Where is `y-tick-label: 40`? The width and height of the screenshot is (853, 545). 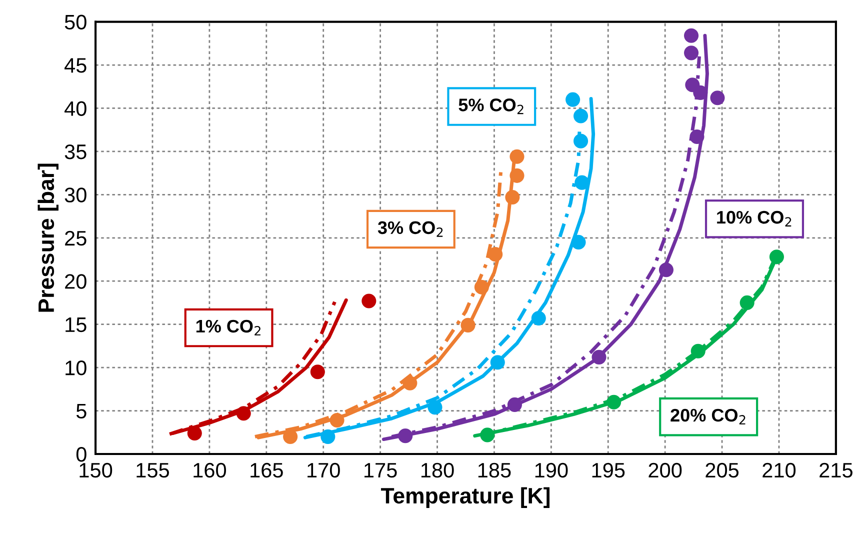
y-tick-label: 40 is located at coordinates (75, 108).